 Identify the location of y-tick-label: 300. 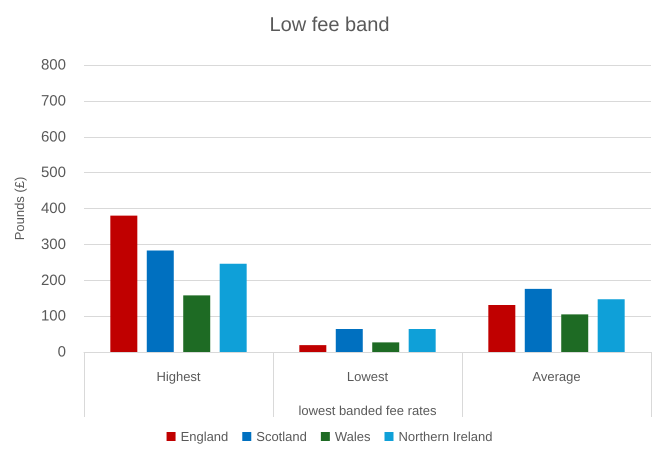
(53, 244).